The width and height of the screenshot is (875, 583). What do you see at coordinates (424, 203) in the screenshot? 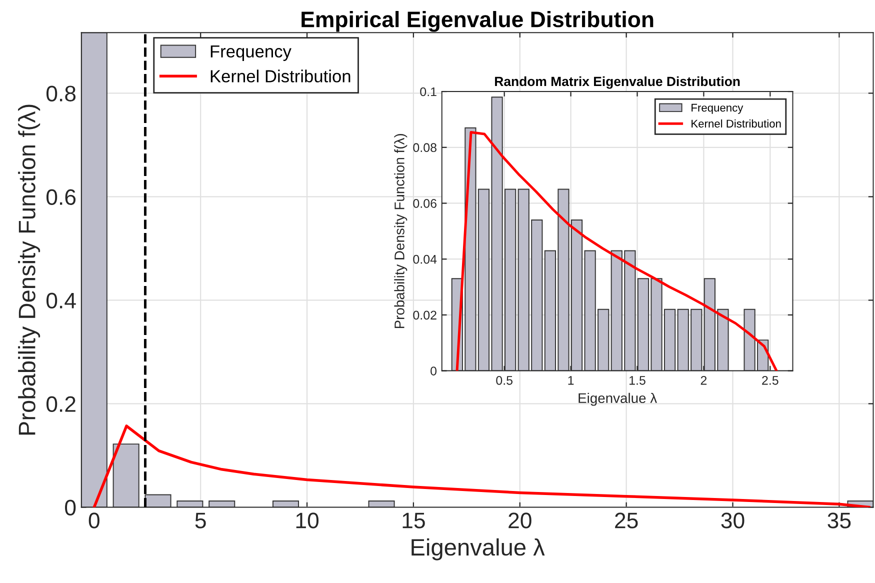
I see `y-tick-label: 0.06` at bounding box center [424, 203].